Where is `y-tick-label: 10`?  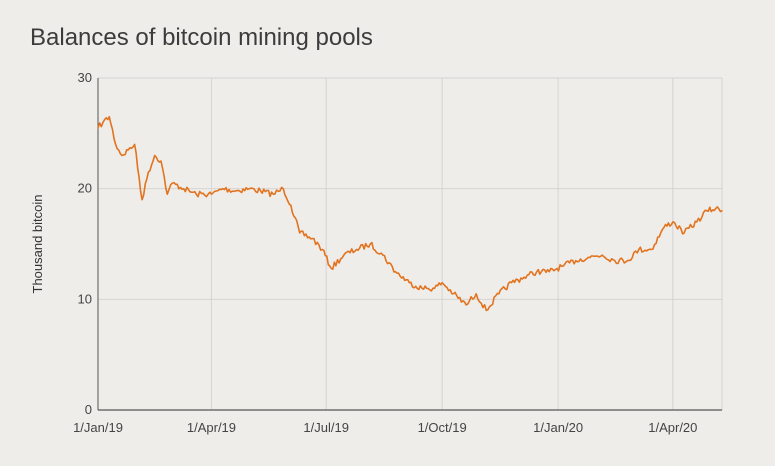
y-tick-label: 10 is located at coordinates (85, 298).